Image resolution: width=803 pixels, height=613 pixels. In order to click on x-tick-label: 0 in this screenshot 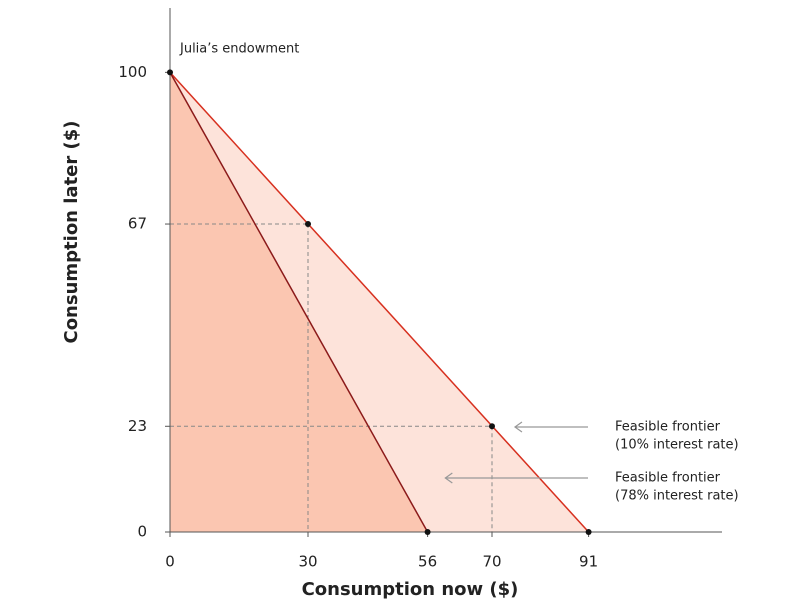, I will do `click(170, 562)`.